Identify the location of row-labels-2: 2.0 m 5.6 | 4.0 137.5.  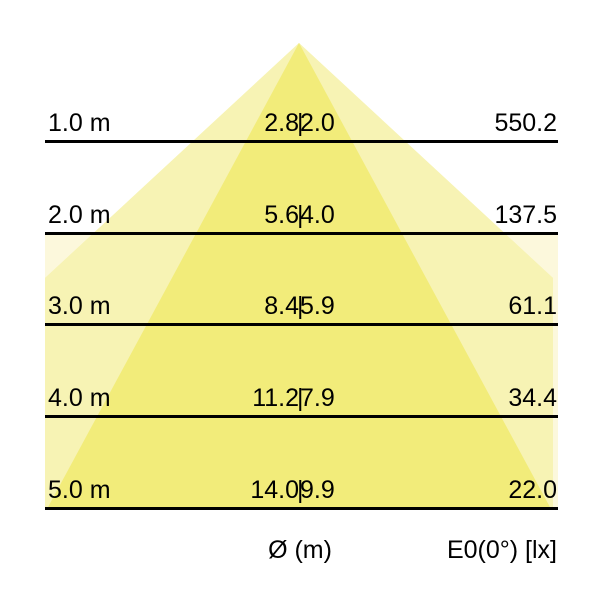
(301, 215).